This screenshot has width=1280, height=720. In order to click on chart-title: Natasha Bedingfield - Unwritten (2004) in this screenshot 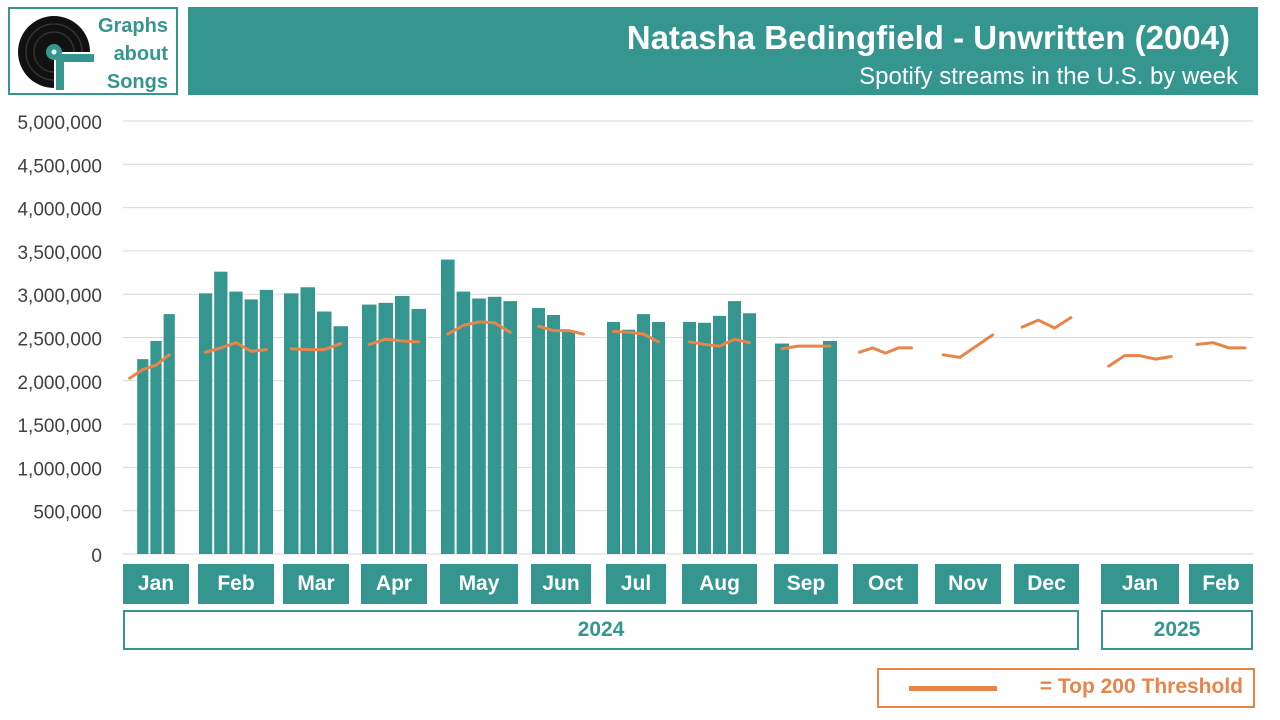, I will do `click(928, 37)`.